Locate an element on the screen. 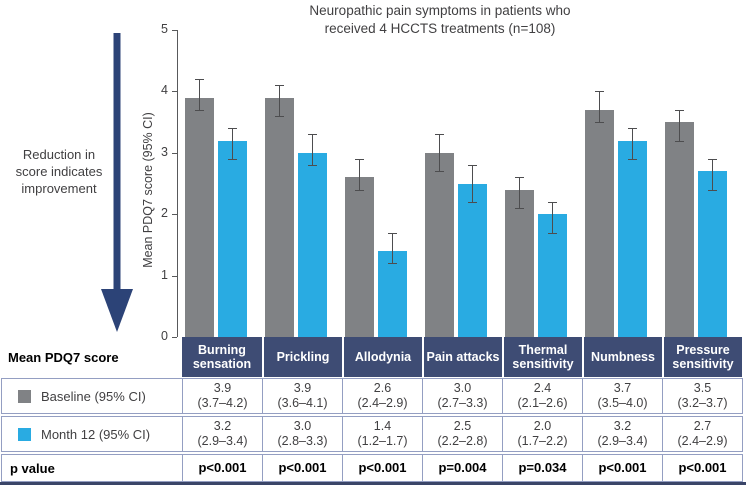 The image size is (746, 486). category-header-cell: Pain attacks is located at coordinates (462, 357).